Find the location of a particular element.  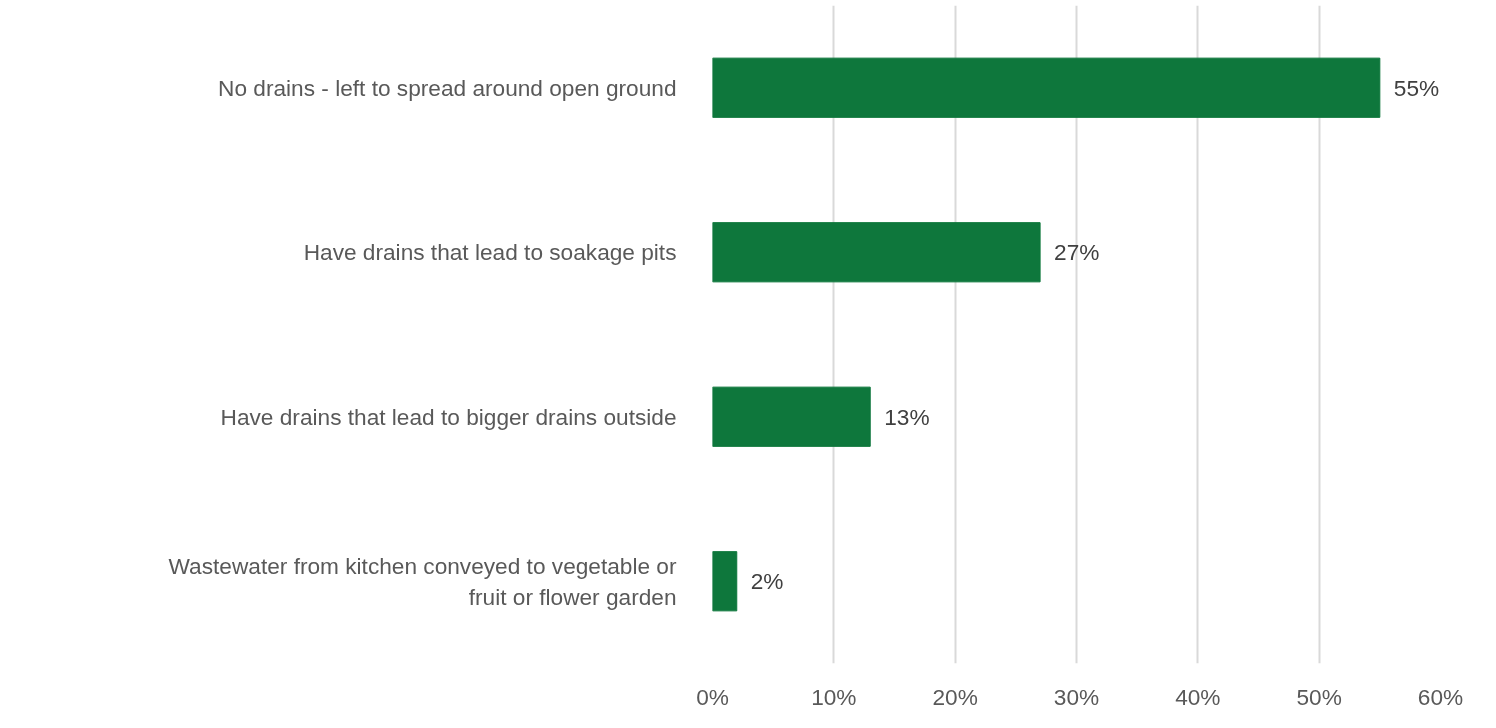

data-label: 55% is located at coordinates (1416, 87).